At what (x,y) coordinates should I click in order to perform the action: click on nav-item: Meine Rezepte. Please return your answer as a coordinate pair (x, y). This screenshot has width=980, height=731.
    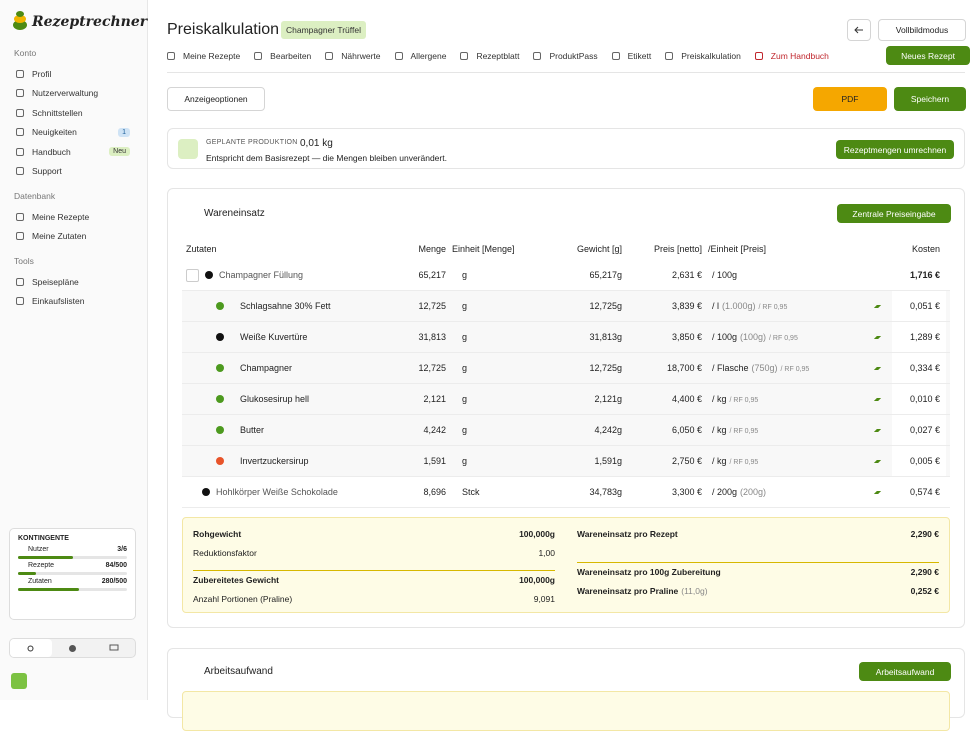
    Looking at the image, I should click on (74, 217).